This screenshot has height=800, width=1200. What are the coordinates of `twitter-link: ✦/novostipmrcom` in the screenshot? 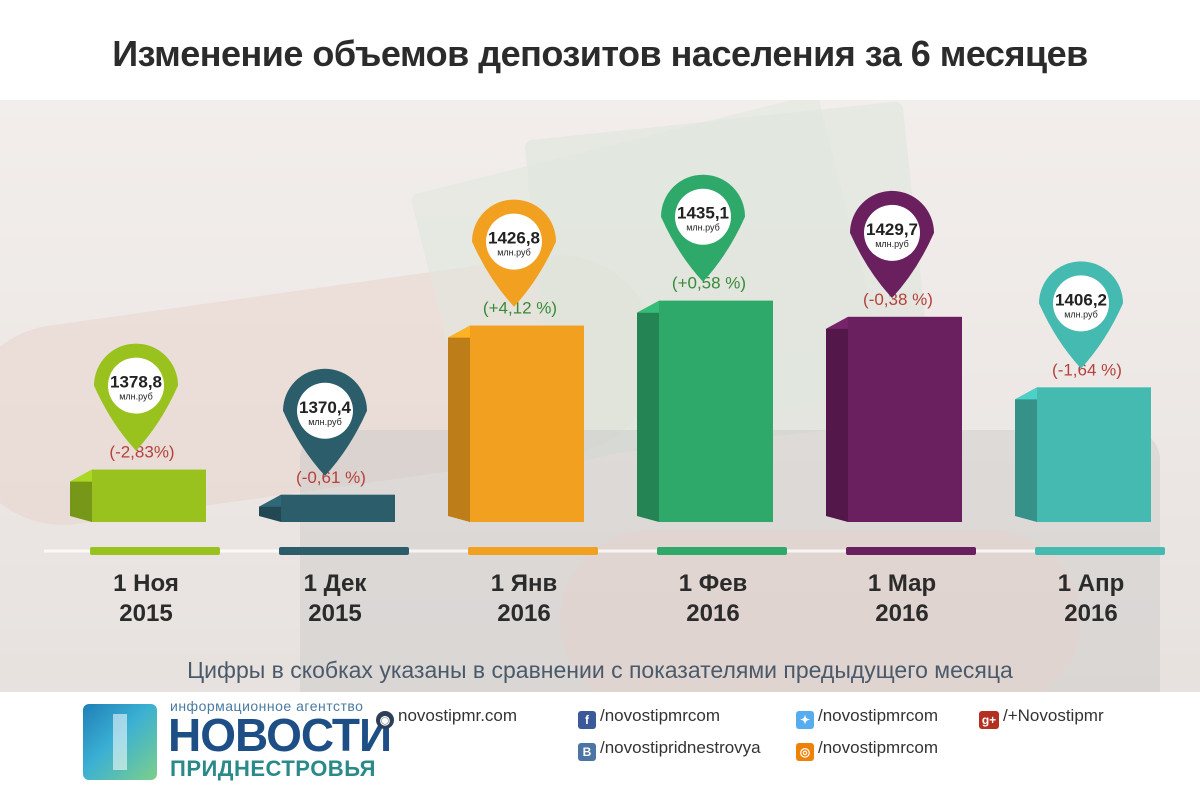 It's located at (867, 717).